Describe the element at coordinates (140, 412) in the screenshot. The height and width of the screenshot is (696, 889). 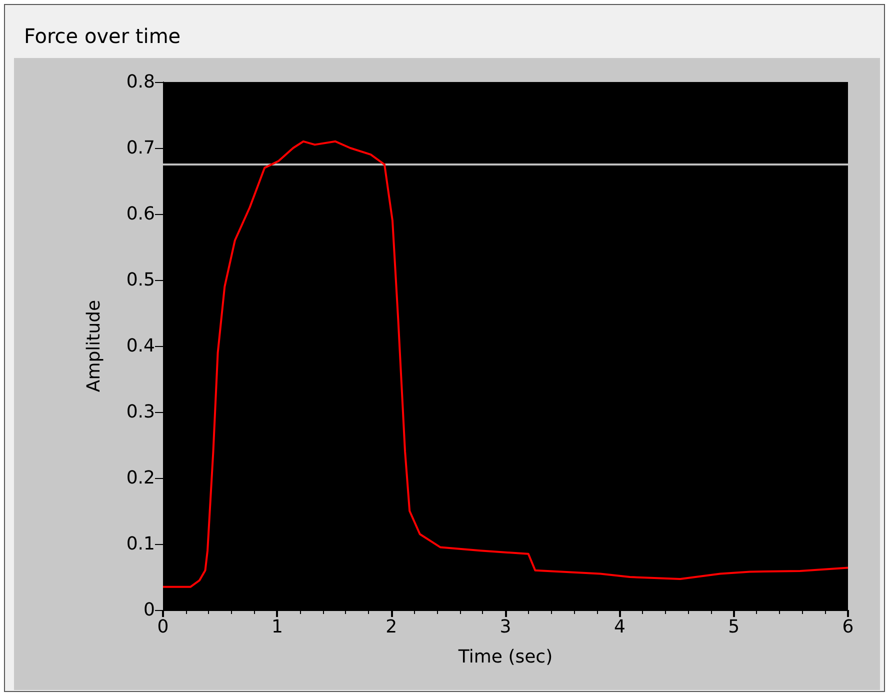
I see `y-tick-label: 0.3` at that location.